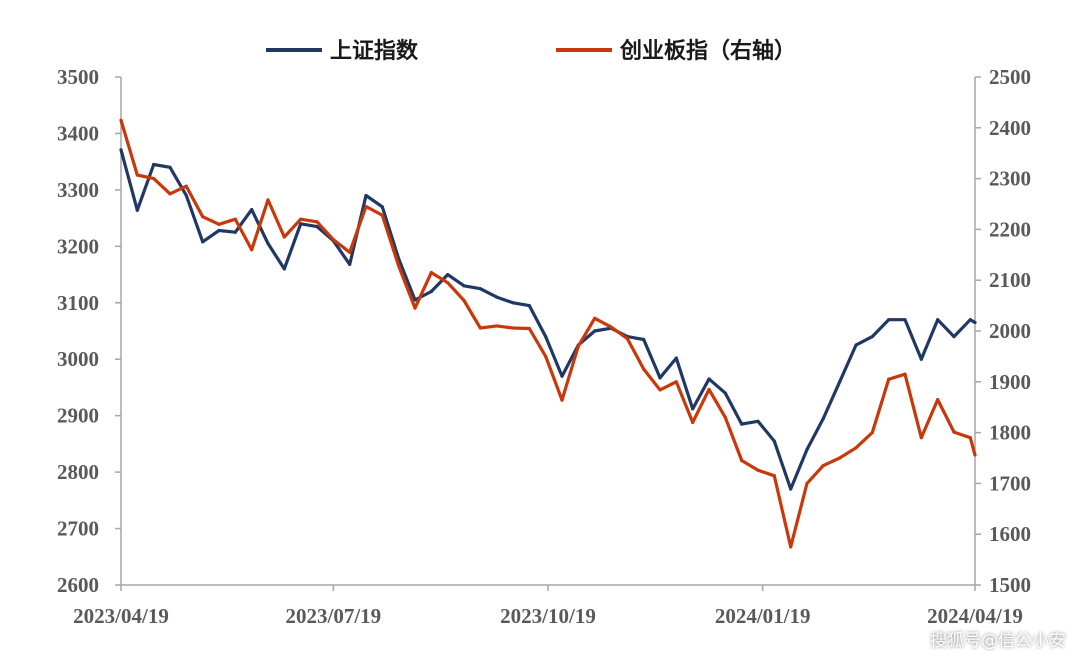  I want to click on x-tick-label: 2024/01/19, so click(763, 616).